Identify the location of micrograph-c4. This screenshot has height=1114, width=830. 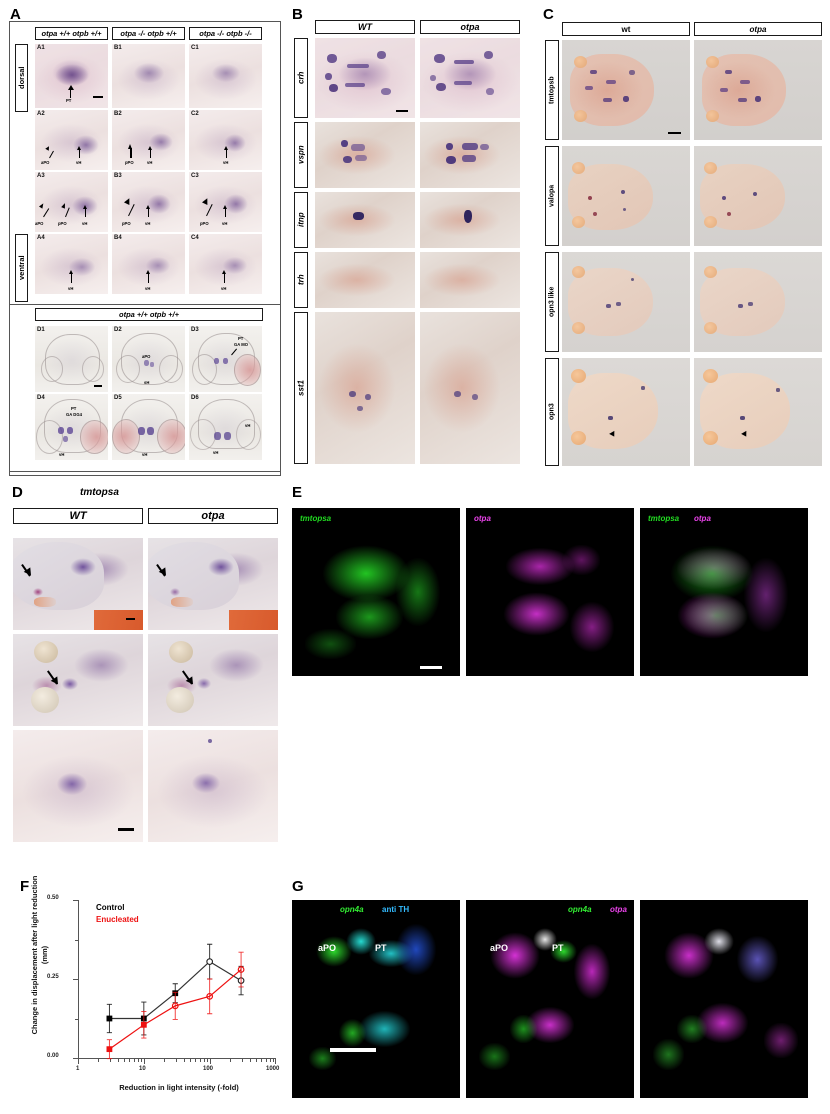
(225, 264).